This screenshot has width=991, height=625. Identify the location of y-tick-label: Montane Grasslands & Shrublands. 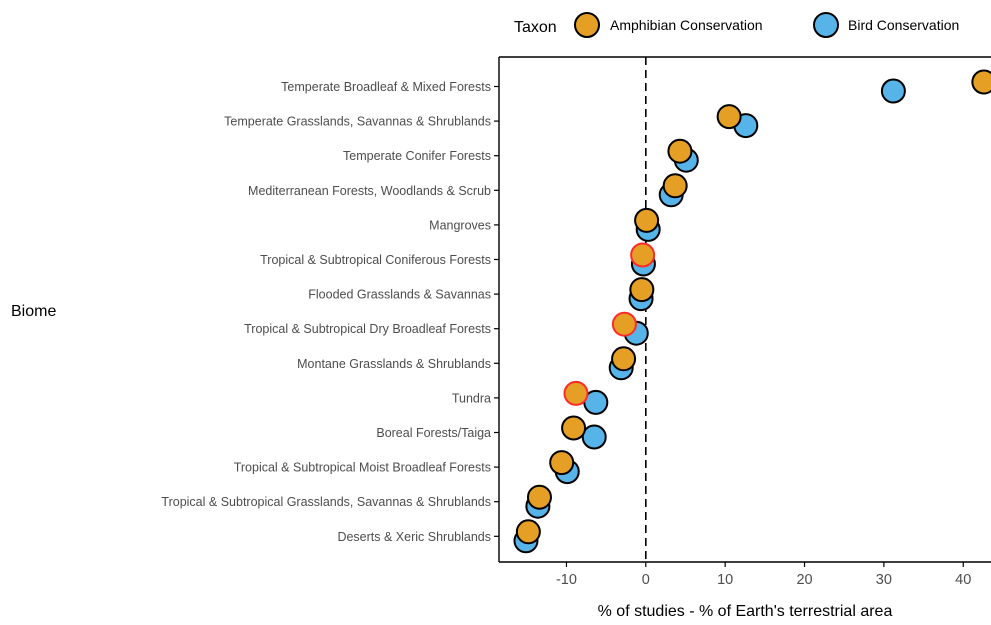
(394, 364).